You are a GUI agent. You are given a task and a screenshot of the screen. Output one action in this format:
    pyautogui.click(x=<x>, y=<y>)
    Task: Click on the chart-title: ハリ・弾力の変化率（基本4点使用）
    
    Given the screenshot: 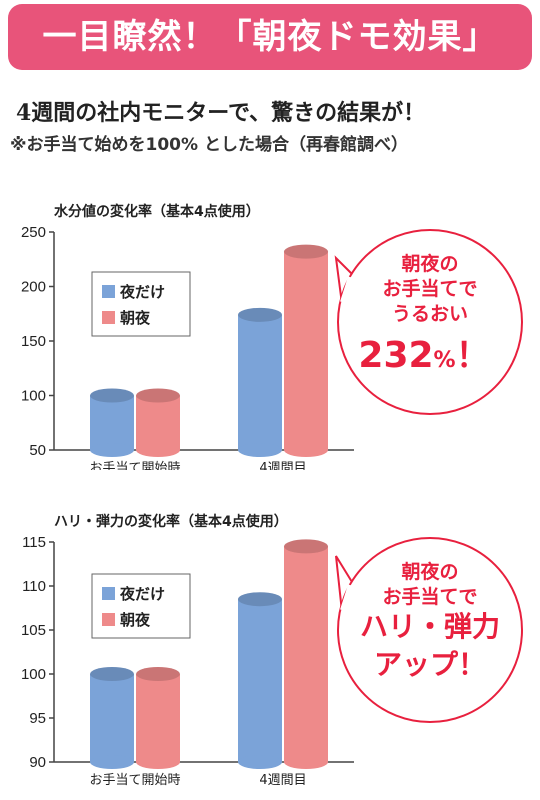 What is the action you would take?
    pyautogui.click(x=171, y=521)
    